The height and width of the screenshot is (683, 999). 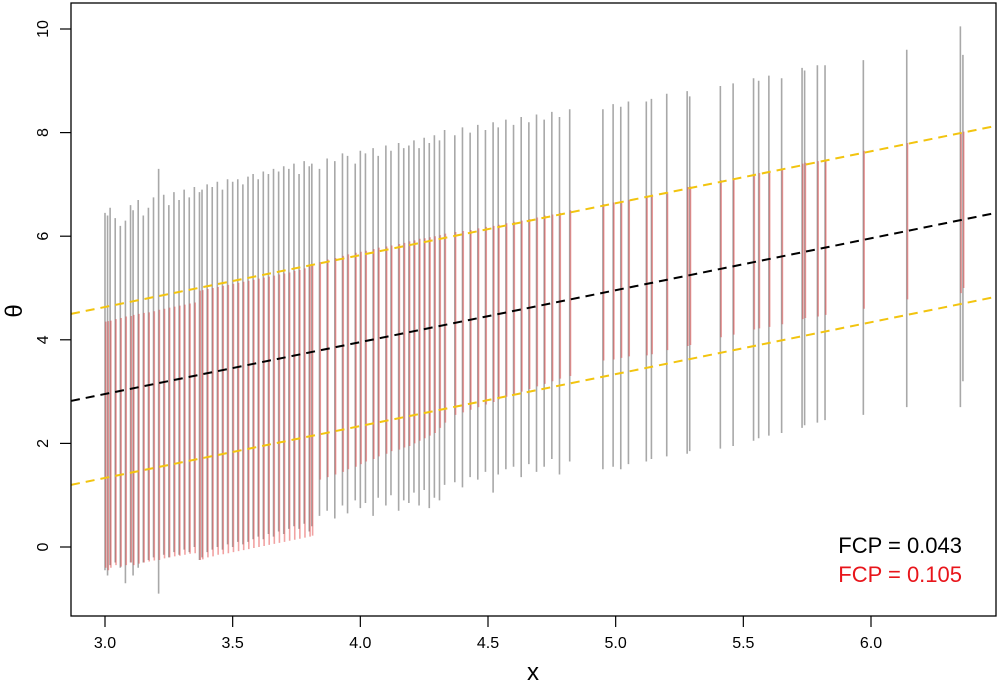 What do you see at coordinates (871, 643) in the screenshot?
I see `x-tick-label: 6.0` at bounding box center [871, 643].